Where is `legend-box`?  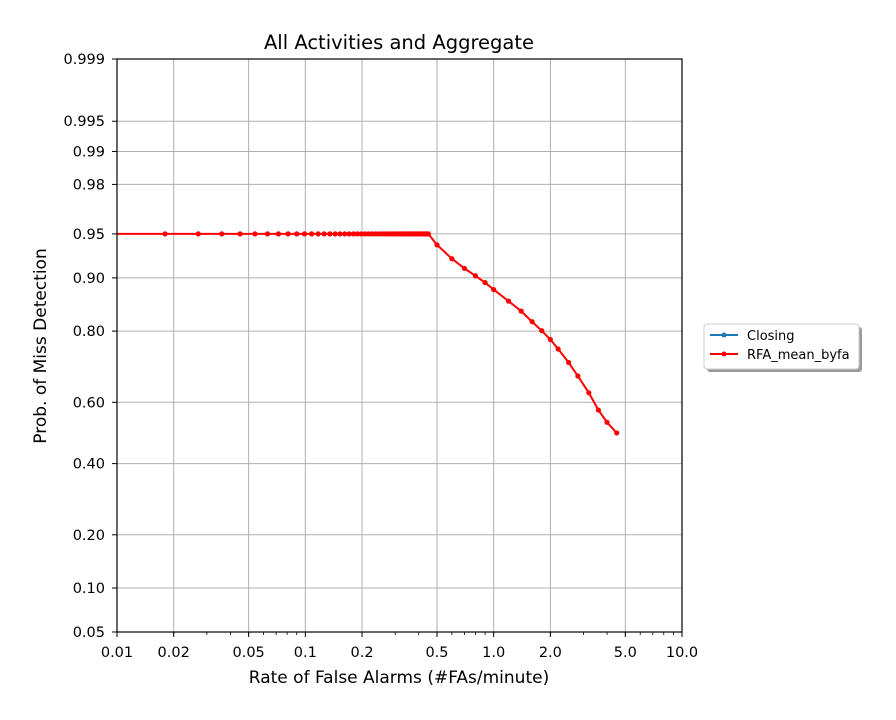 legend-box is located at coordinates (781, 346).